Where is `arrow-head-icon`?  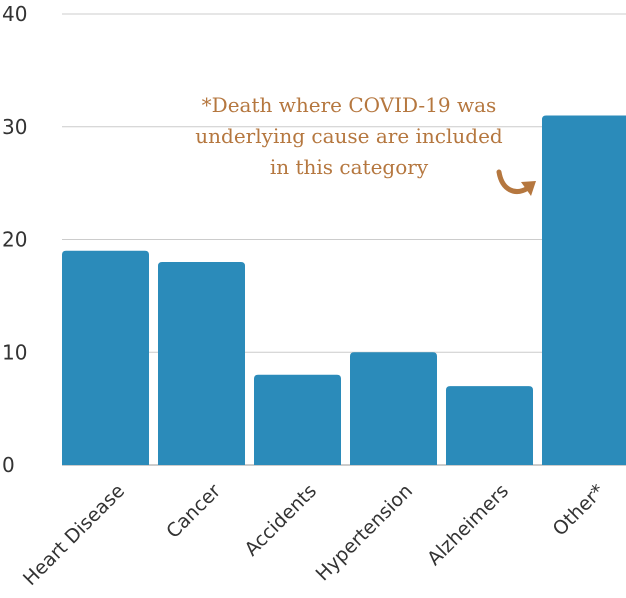 arrow-head-icon is located at coordinates (528, 188).